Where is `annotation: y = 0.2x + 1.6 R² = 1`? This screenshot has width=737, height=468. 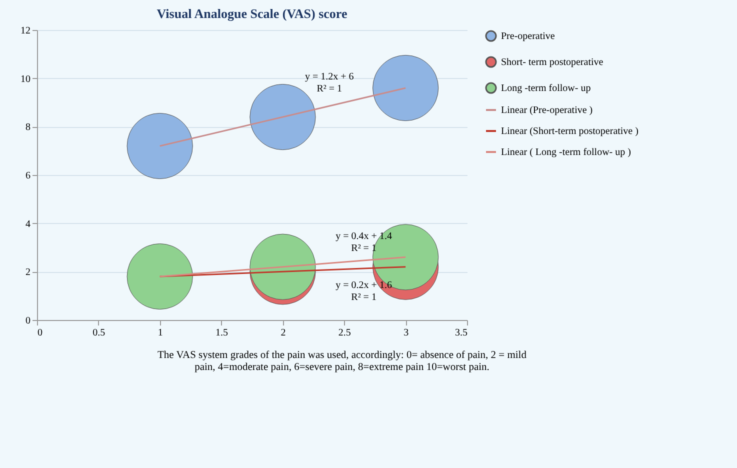 annotation: y = 0.2x + 1.6 R² = 1 is located at coordinates (364, 292).